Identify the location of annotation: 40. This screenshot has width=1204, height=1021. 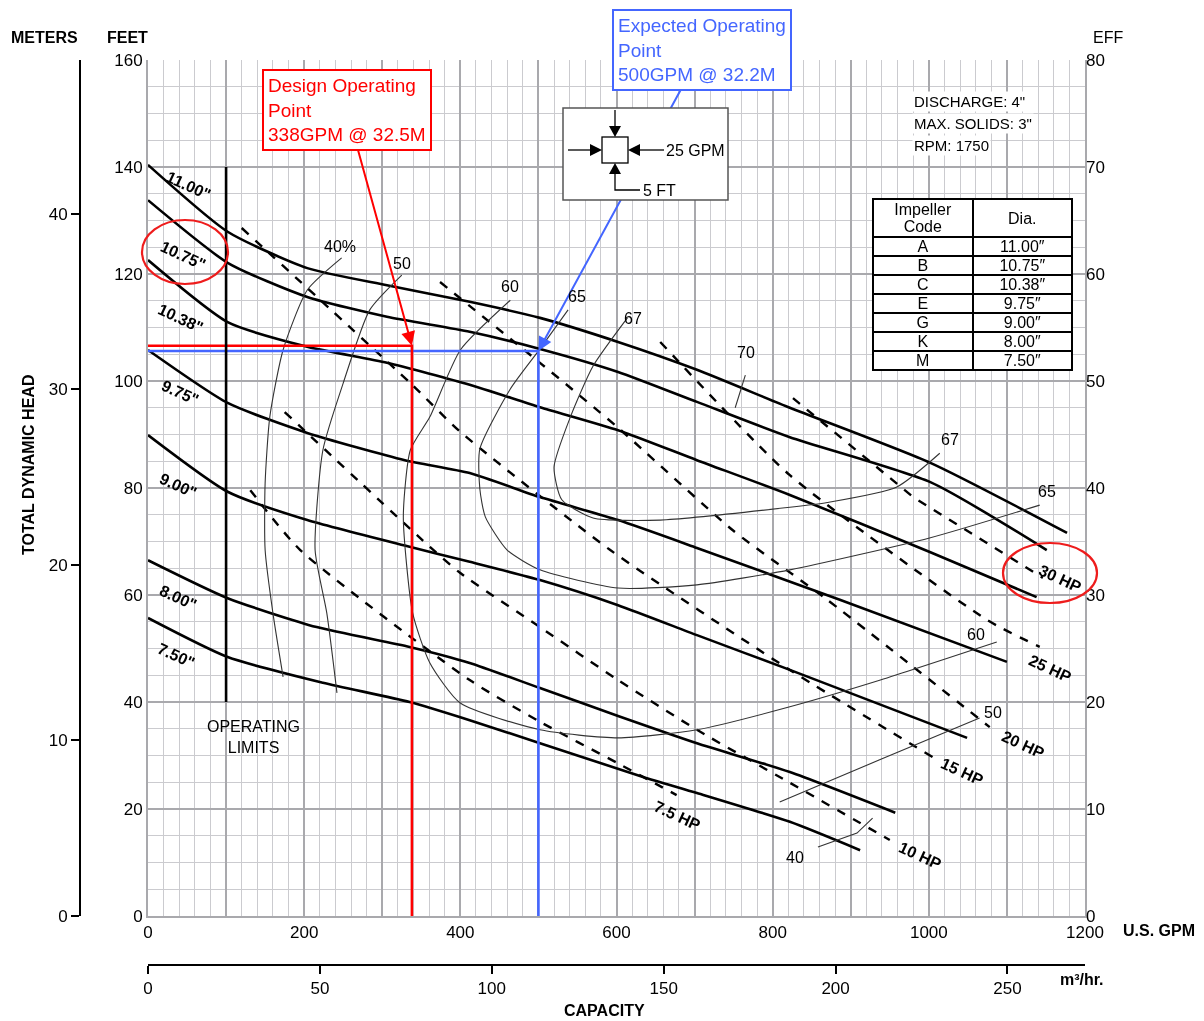
(795, 857).